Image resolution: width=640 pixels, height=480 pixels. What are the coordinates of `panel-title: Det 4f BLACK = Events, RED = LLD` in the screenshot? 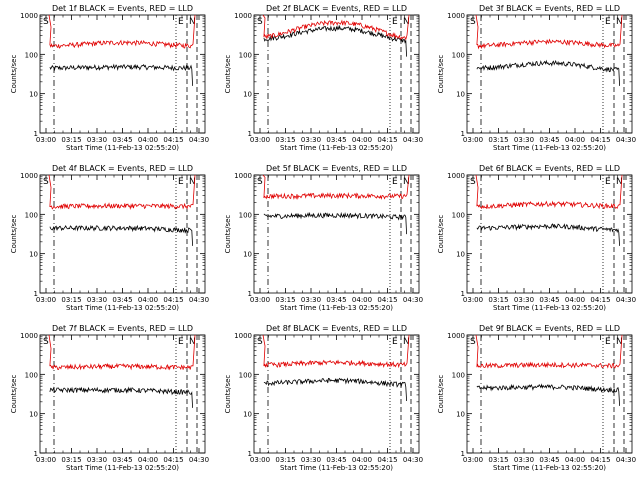 It's located at (122, 168).